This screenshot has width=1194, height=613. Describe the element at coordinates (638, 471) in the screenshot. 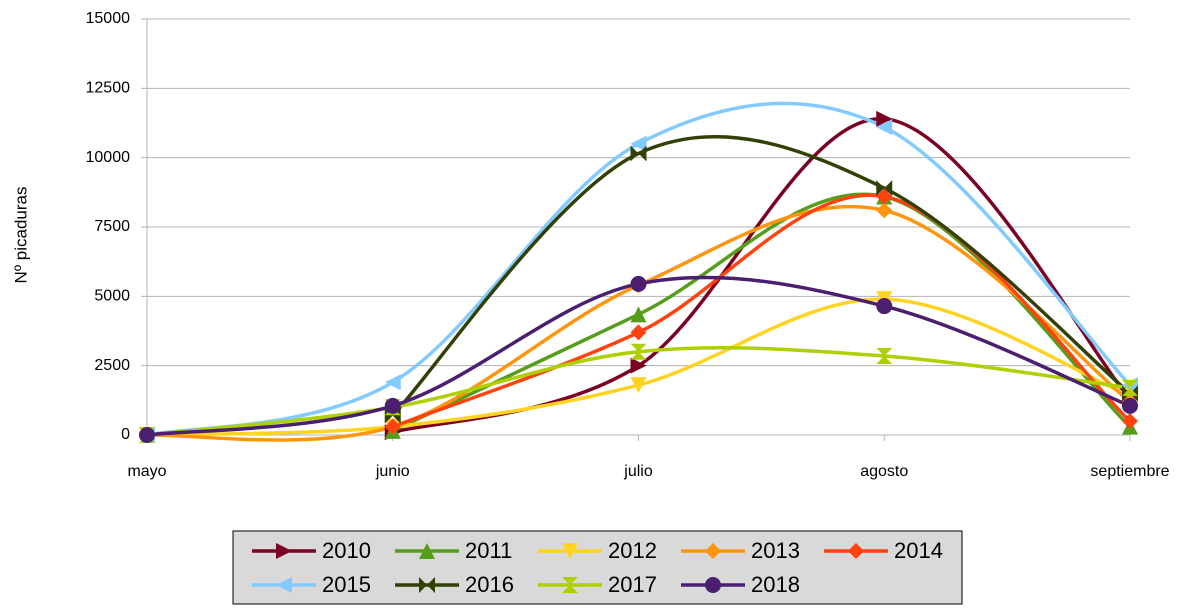

I see `x-tick-label: julio` at that location.